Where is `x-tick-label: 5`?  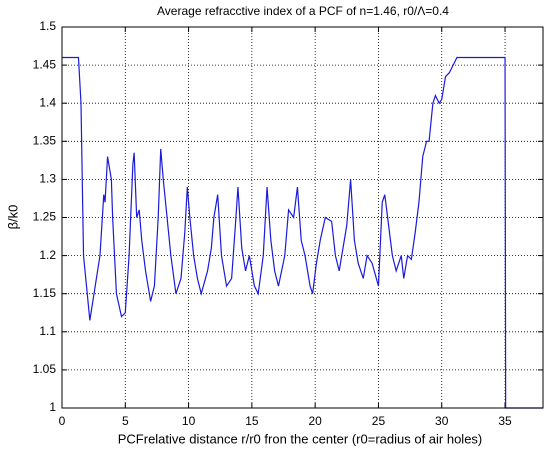 x-tick-label: 5 is located at coordinates (125, 421).